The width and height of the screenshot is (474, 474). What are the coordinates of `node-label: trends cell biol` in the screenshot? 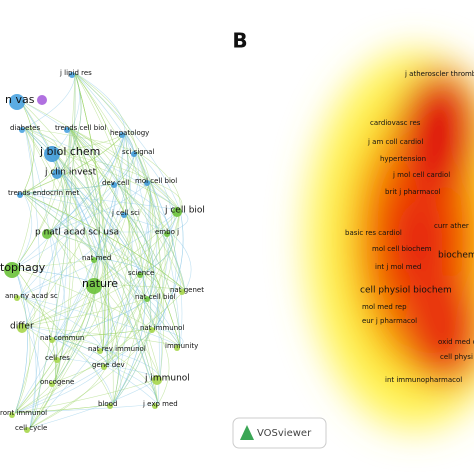 It's located at (80, 128).